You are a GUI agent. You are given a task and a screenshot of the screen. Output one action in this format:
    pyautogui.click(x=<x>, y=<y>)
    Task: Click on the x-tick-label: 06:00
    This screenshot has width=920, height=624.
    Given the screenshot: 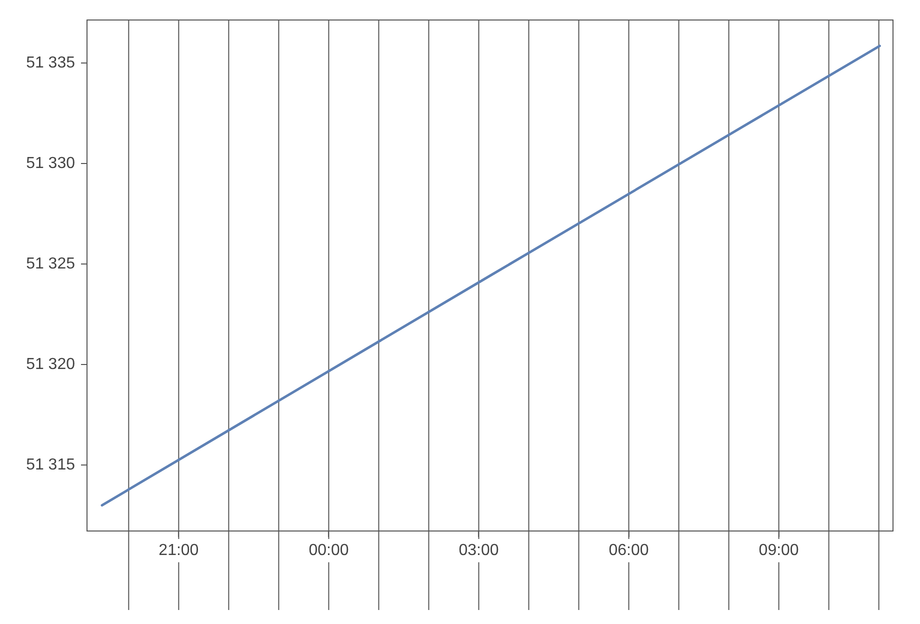 What is the action you would take?
    pyautogui.click(x=628, y=551)
    